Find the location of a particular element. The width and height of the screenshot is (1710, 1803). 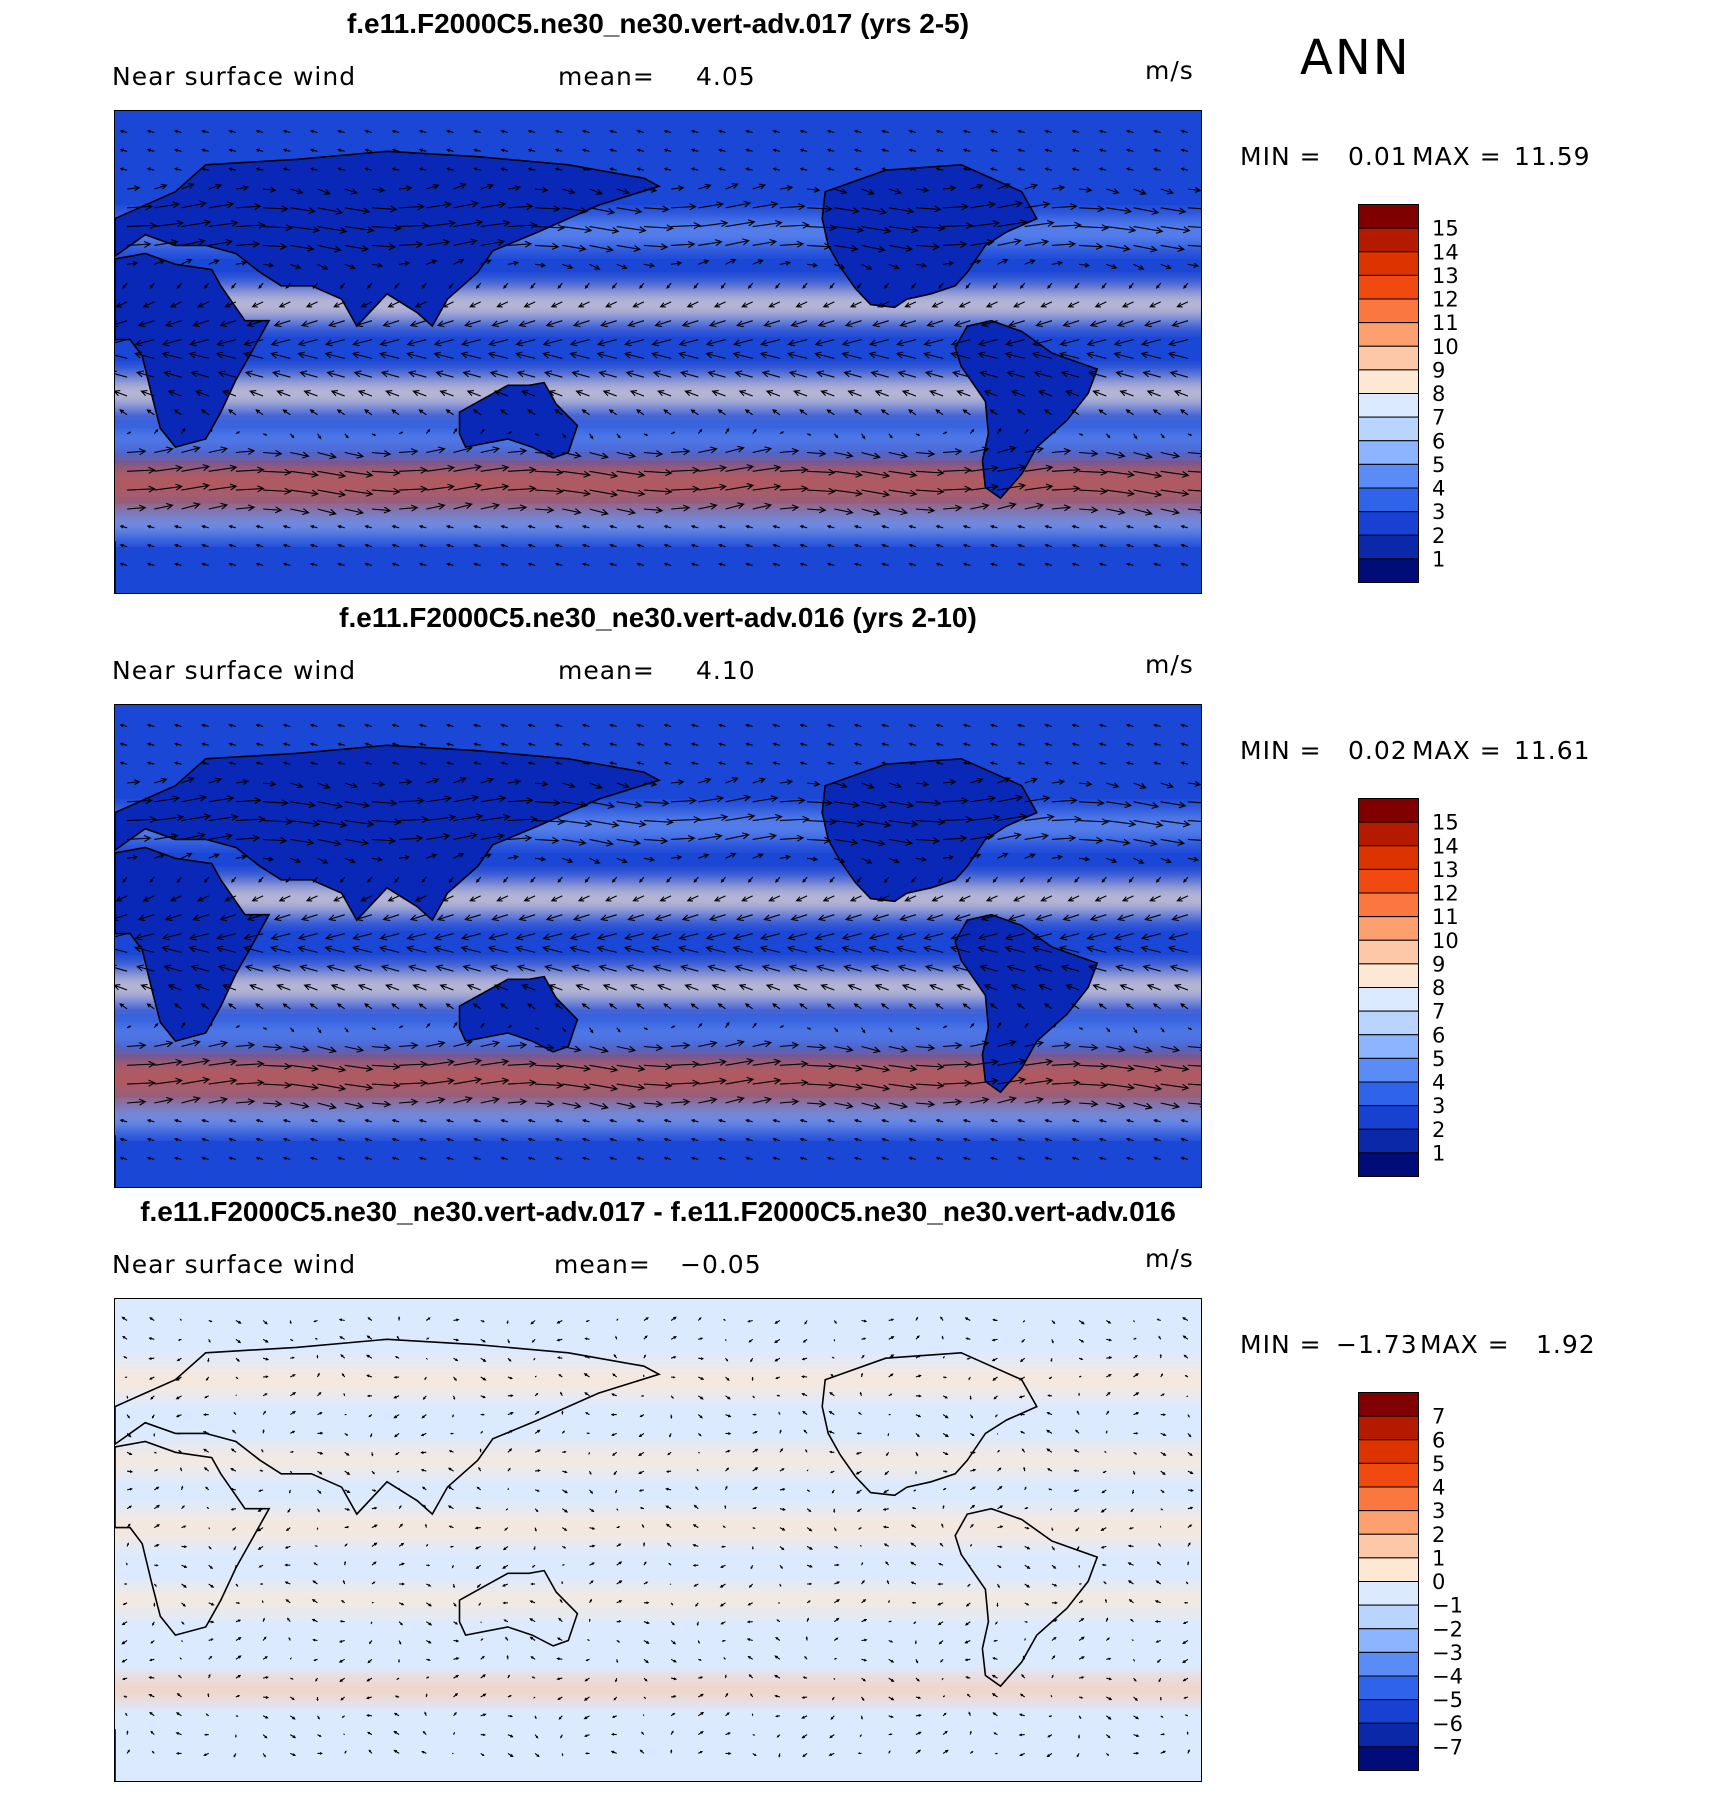

panel-1-mean-label: mean= is located at coordinates (606, 76).